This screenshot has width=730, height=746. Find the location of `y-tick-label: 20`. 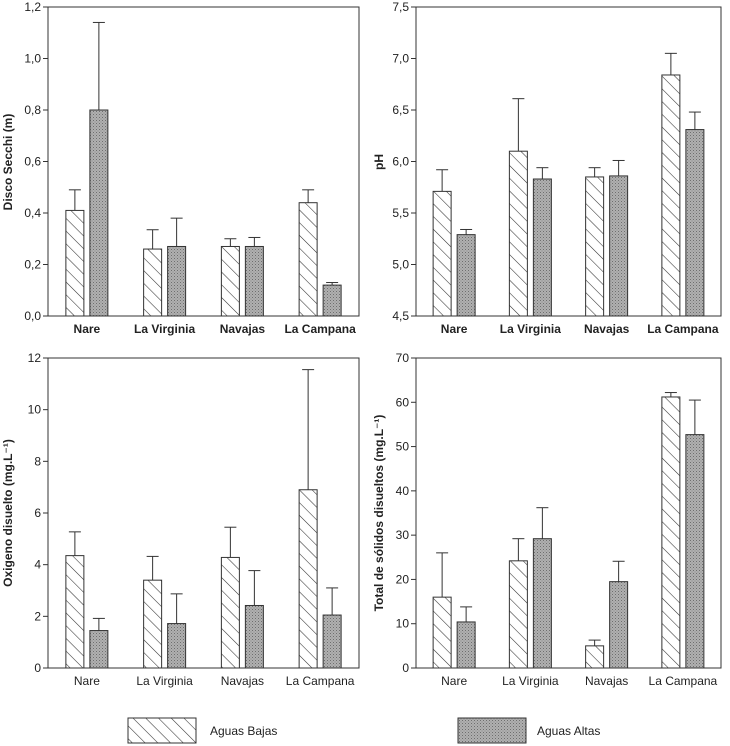

y-tick-label: 20 is located at coordinates (403, 579).